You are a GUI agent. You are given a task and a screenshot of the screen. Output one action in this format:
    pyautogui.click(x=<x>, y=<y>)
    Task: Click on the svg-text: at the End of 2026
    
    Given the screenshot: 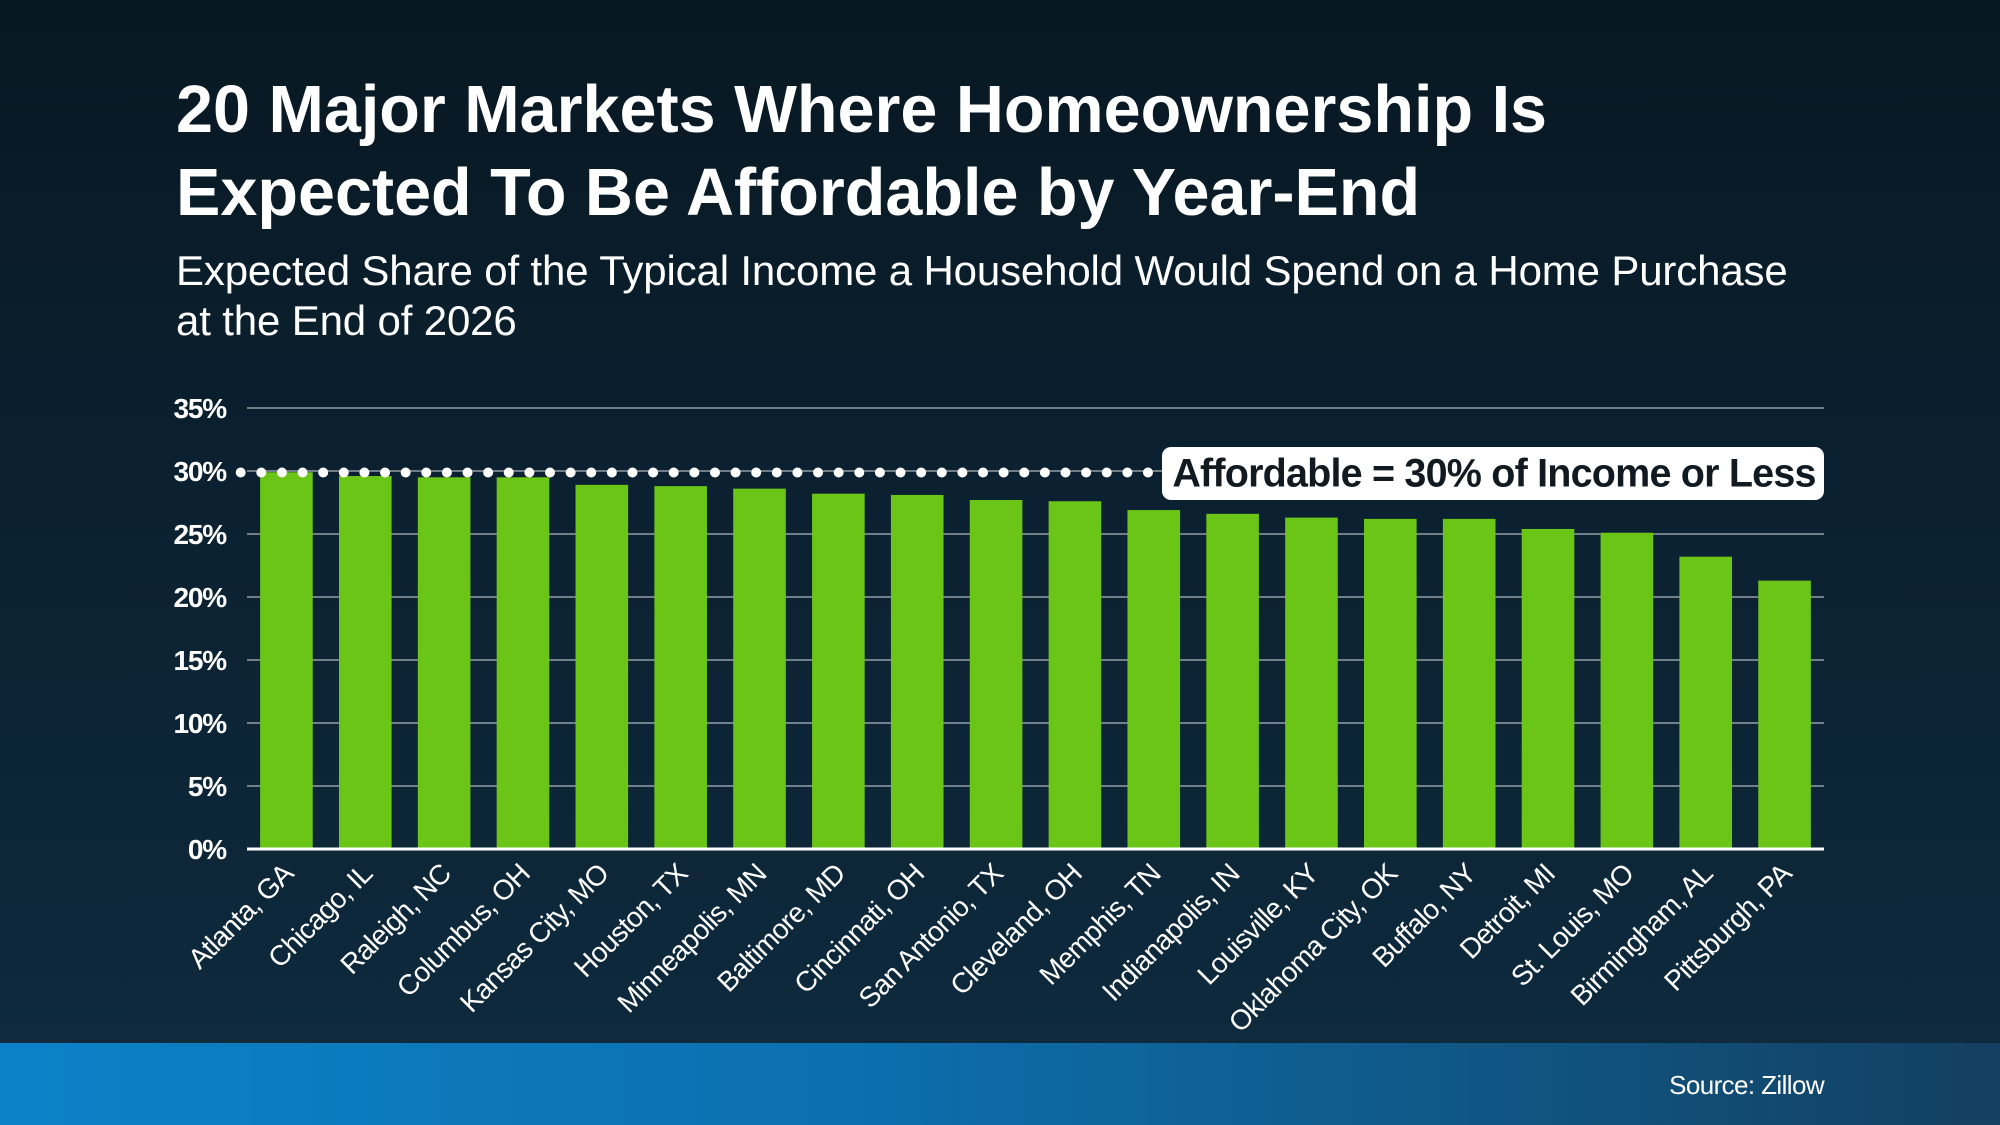 What is the action you would take?
    pyautogui.click(x=346, y=320)
    